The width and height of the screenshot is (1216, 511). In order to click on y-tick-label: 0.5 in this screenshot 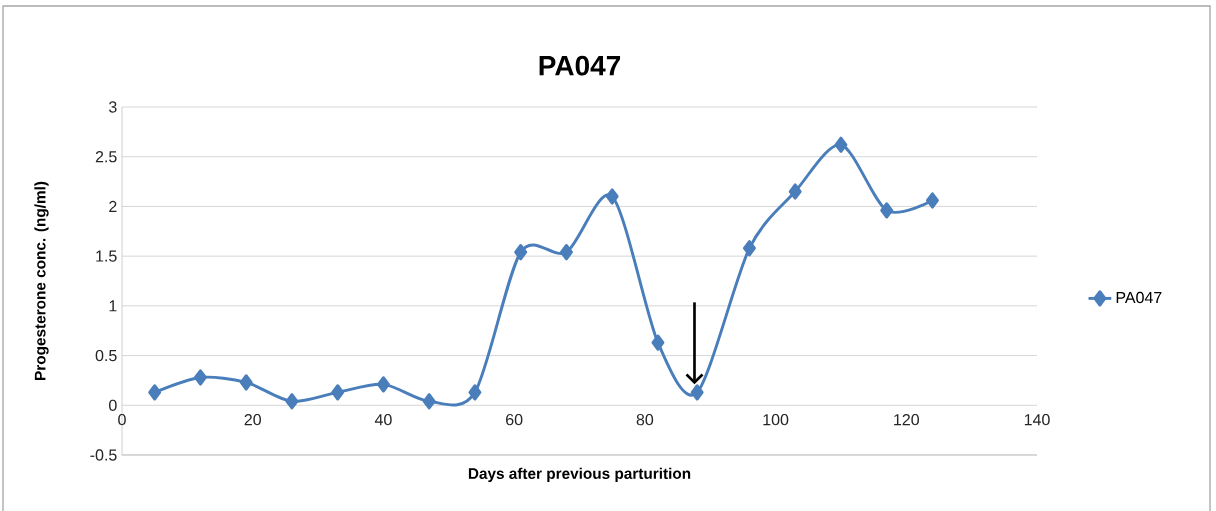, I will do `click(106, 355)`.